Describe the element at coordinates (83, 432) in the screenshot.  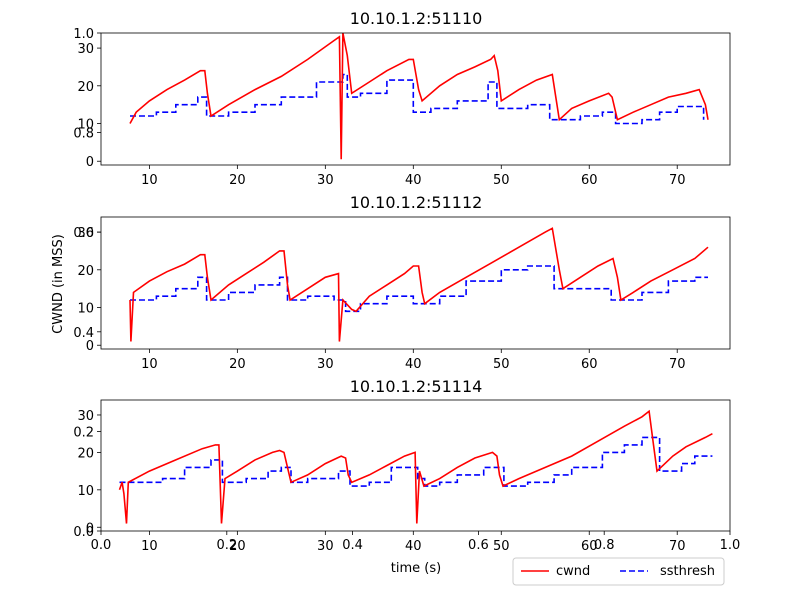
I see `outer-y-tick-label: 0.2` at that location.